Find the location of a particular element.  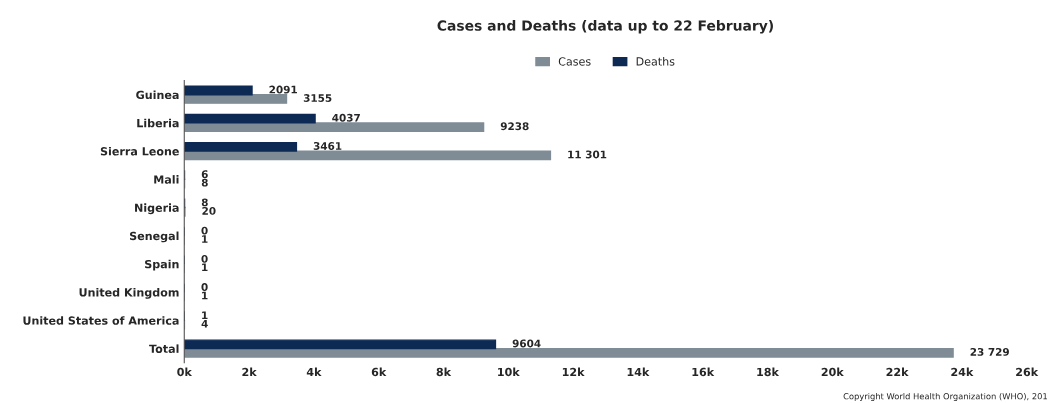

x-tick-label: 26k is located at coordinates (1027, 372).